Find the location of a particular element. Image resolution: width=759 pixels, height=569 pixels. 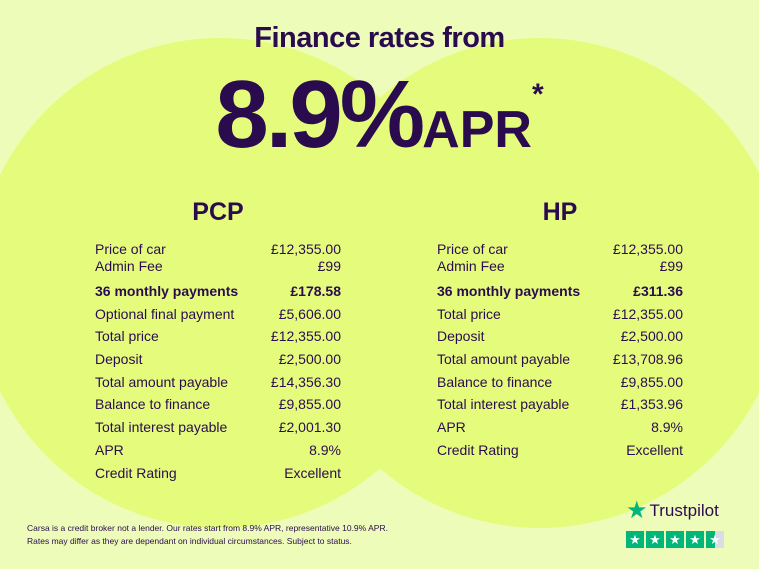

table-row: Total interest payable £1,353.96 is located at coordinates (560, 404).